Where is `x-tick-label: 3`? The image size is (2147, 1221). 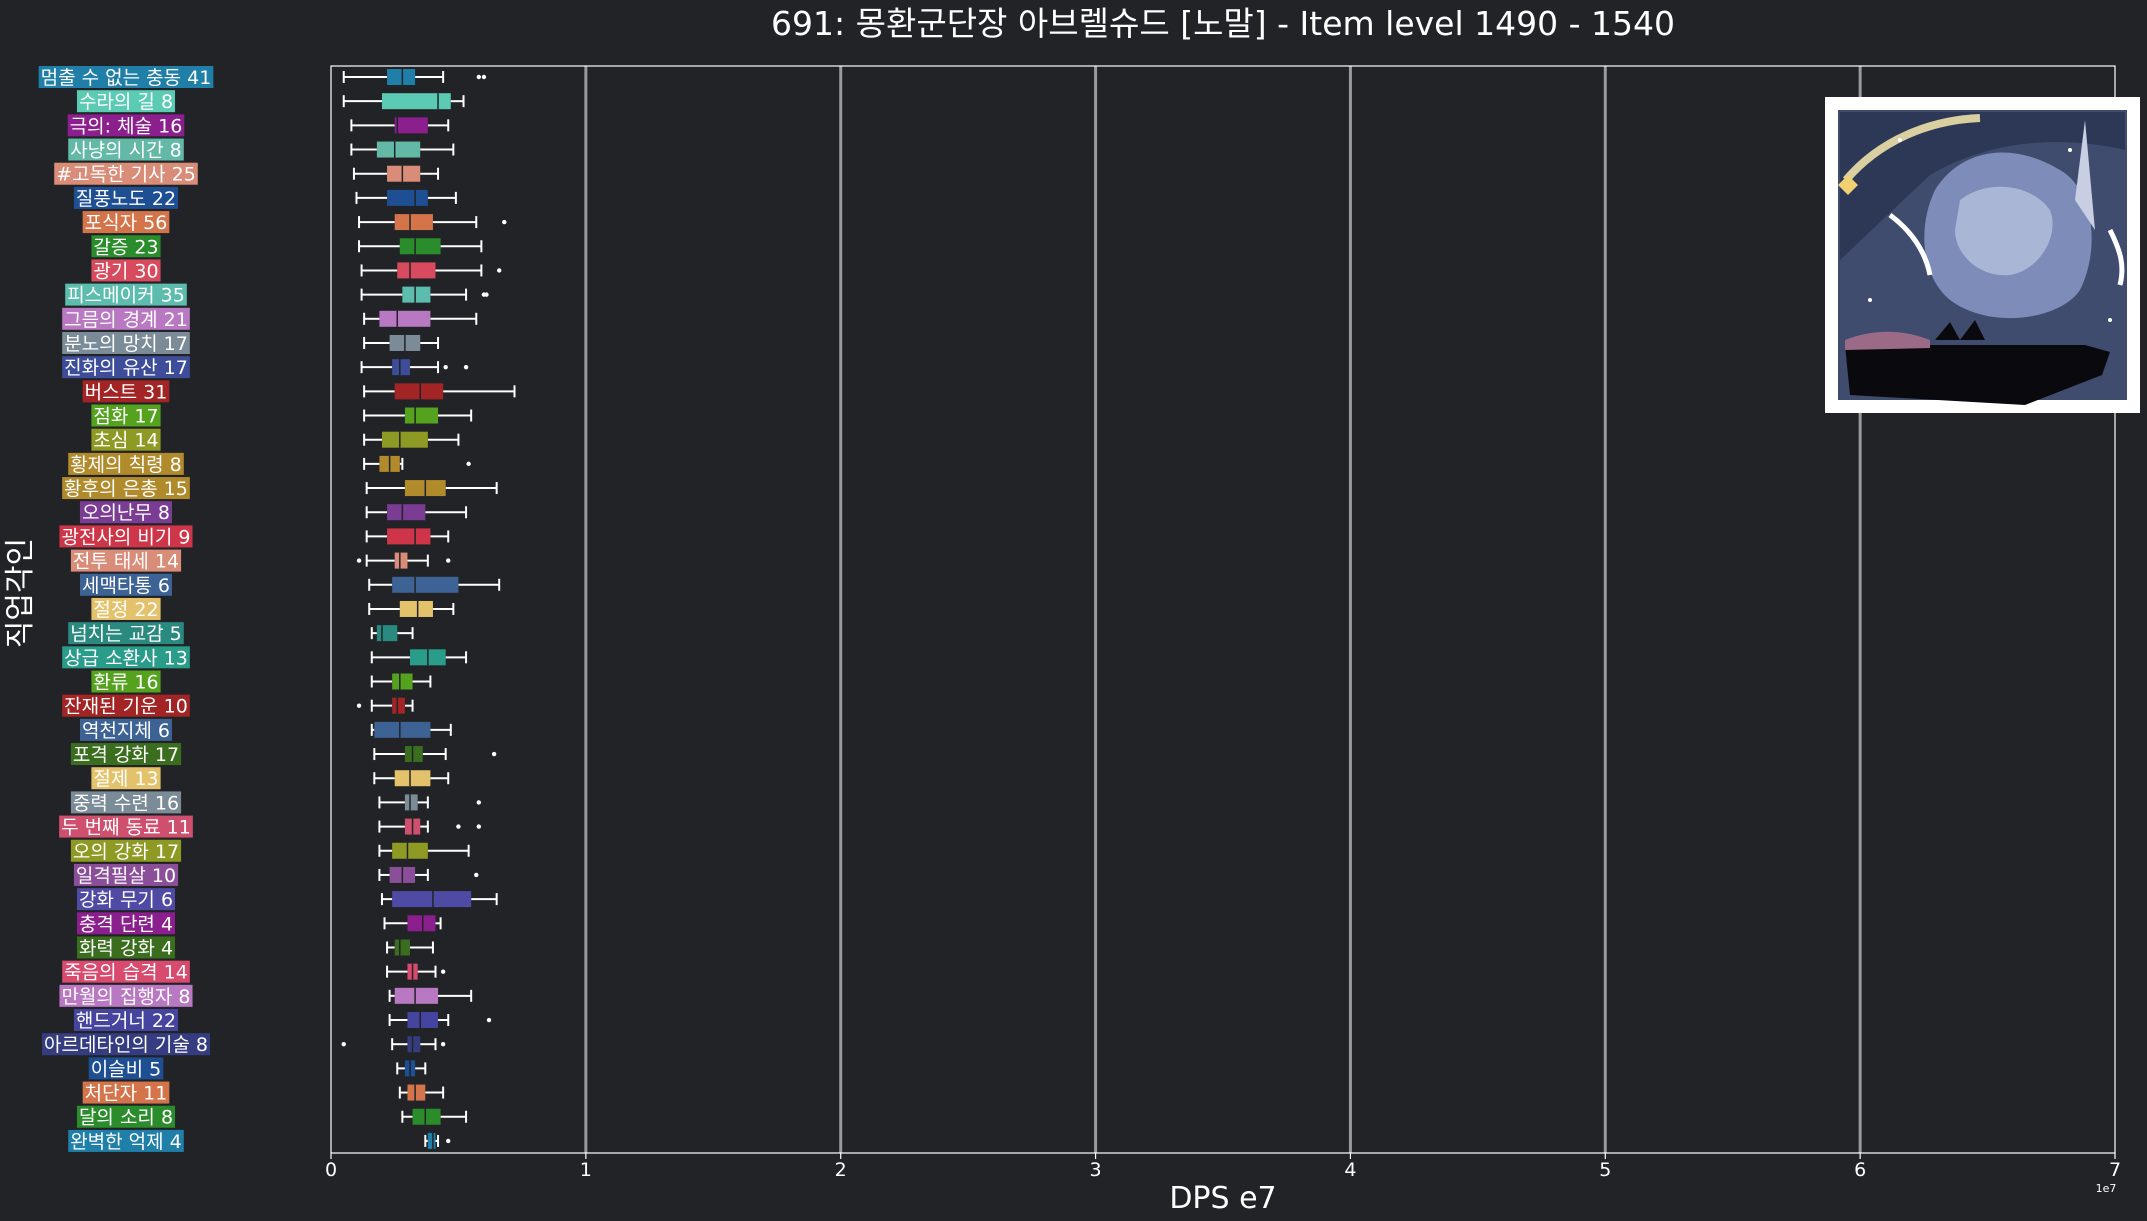
x-tick-label: 3 is located at coordinates (1096, 1170).